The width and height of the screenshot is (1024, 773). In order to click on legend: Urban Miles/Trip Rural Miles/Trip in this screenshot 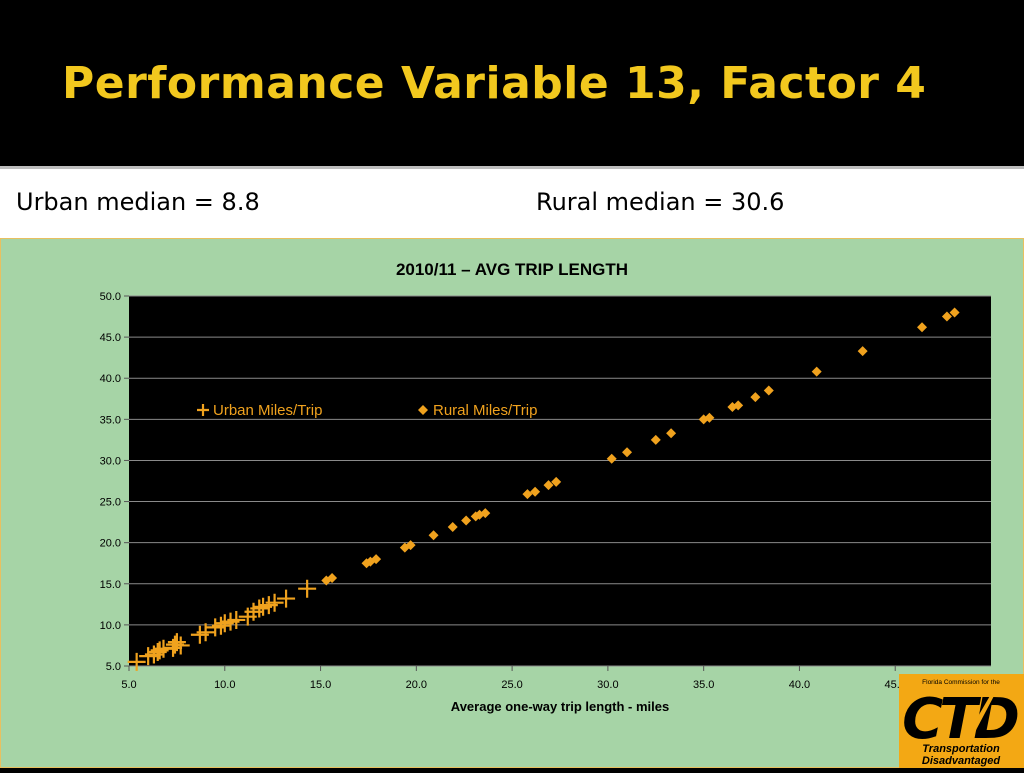, I will do `click(367, 410)`.